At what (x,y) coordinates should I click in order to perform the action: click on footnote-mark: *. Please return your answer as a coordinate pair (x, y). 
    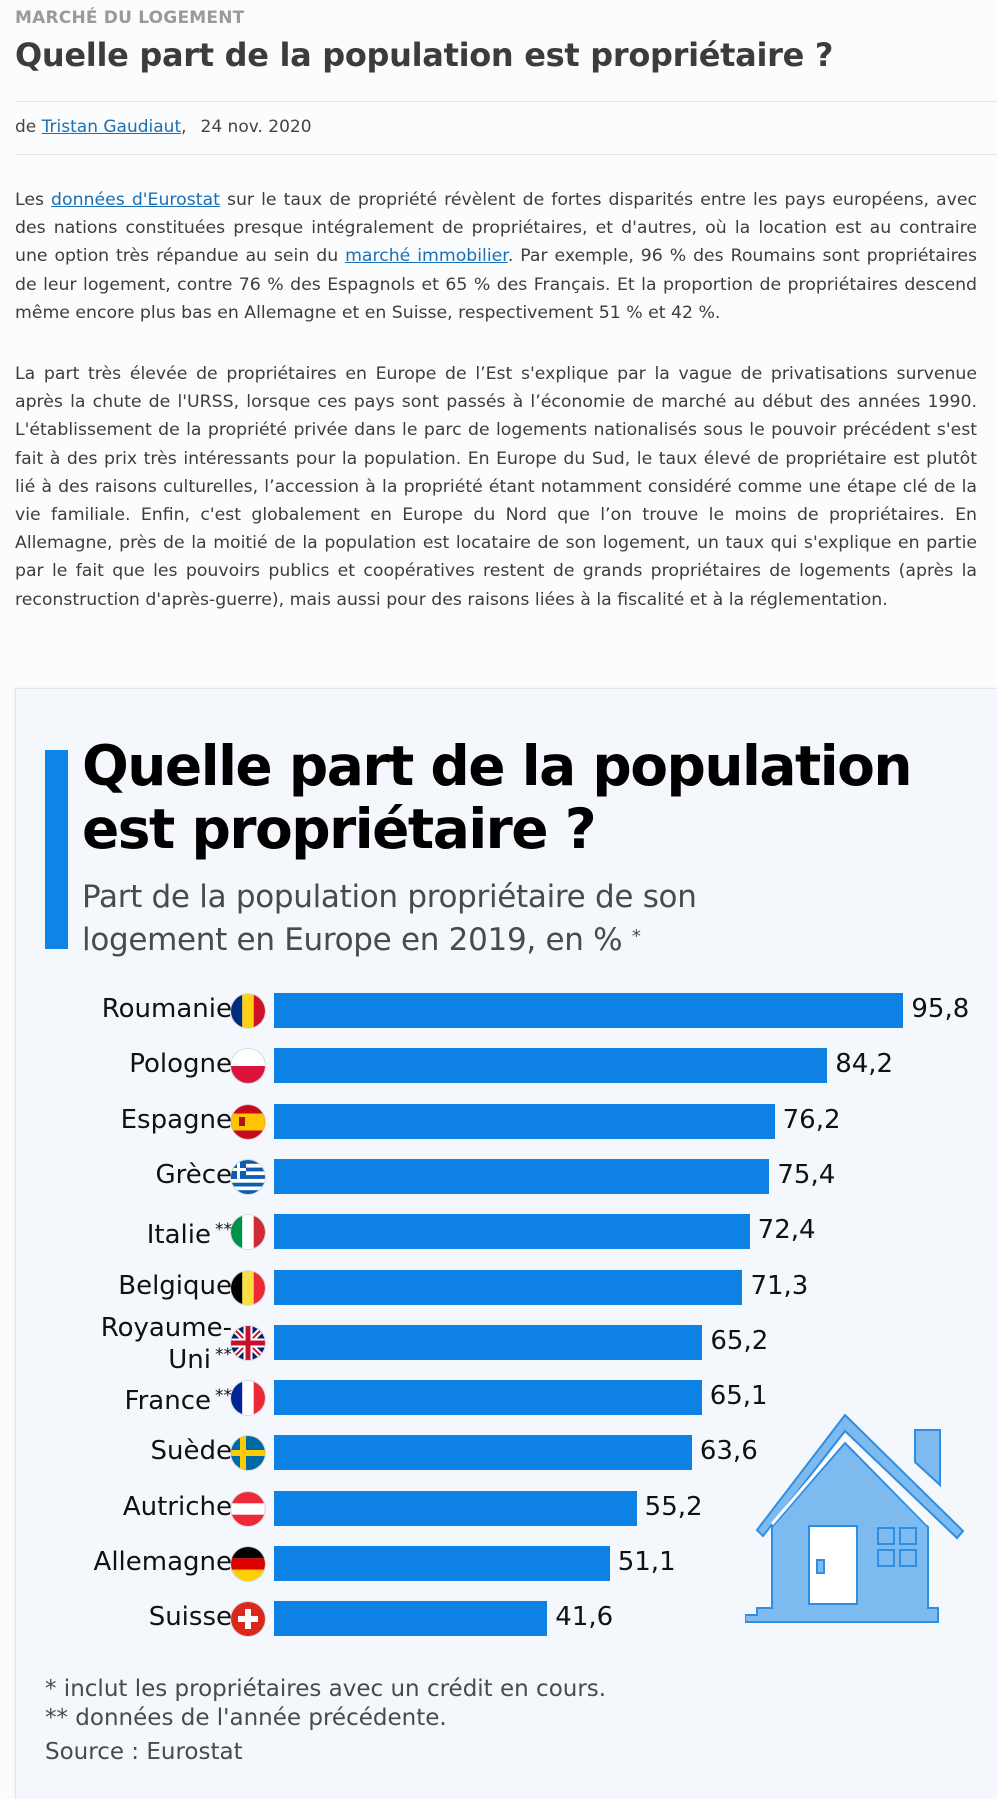
    Looking at the image, I should click on (636, 936).